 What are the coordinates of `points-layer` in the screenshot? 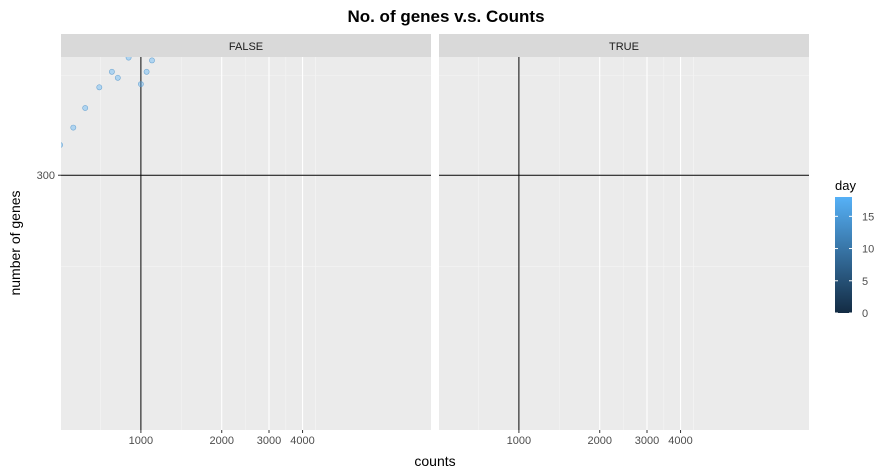 It's located at (628, 10).